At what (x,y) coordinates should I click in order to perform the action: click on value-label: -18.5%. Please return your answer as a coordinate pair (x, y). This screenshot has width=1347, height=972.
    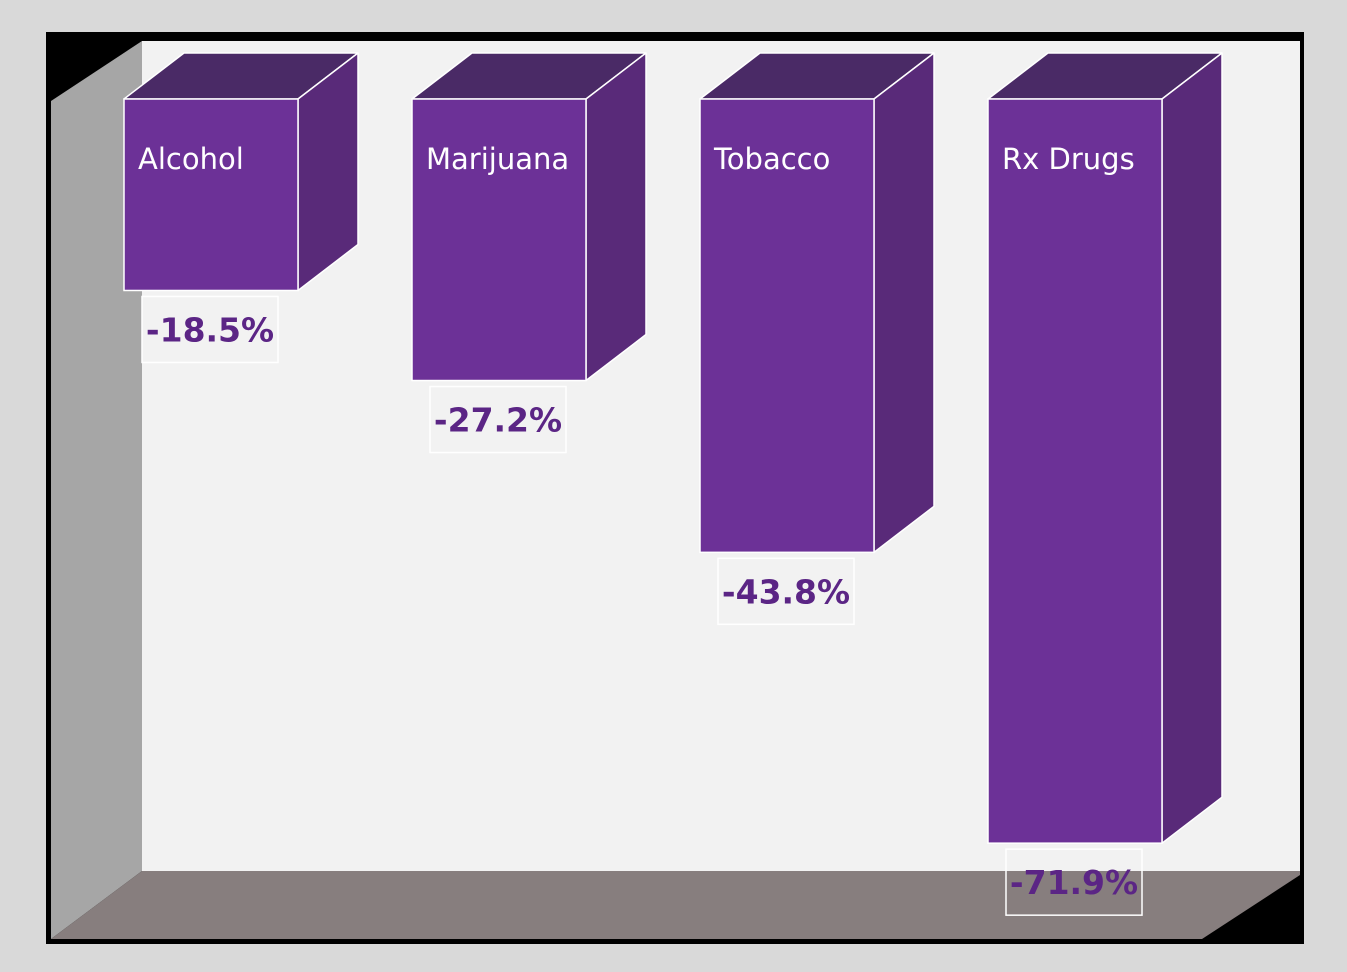
    Looking at the image, I should click on (210, 329).